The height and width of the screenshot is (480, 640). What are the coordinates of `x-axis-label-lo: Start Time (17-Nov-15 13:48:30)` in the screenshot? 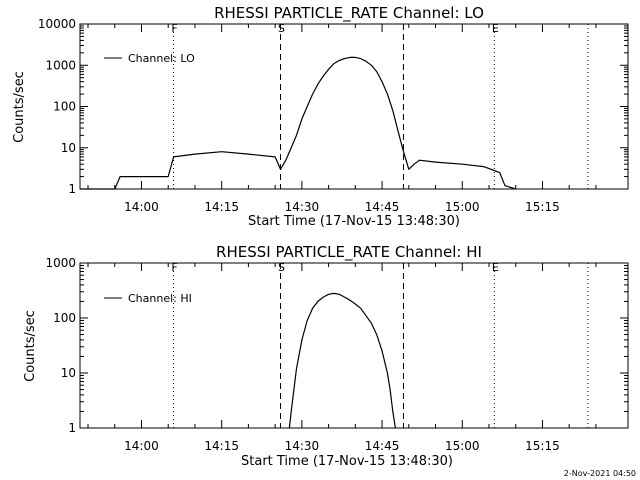 It's located at (354, 221).